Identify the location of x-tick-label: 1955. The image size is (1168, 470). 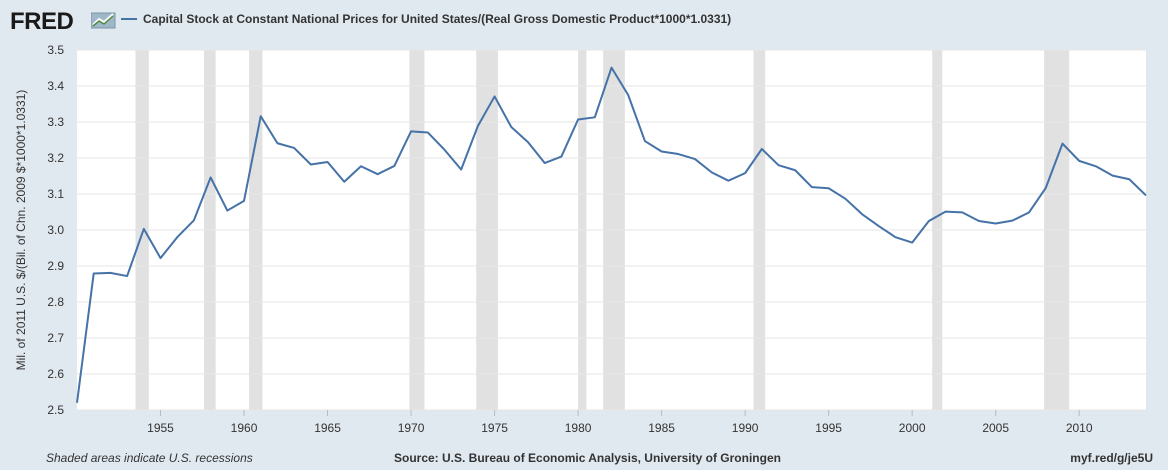
(160, 428).